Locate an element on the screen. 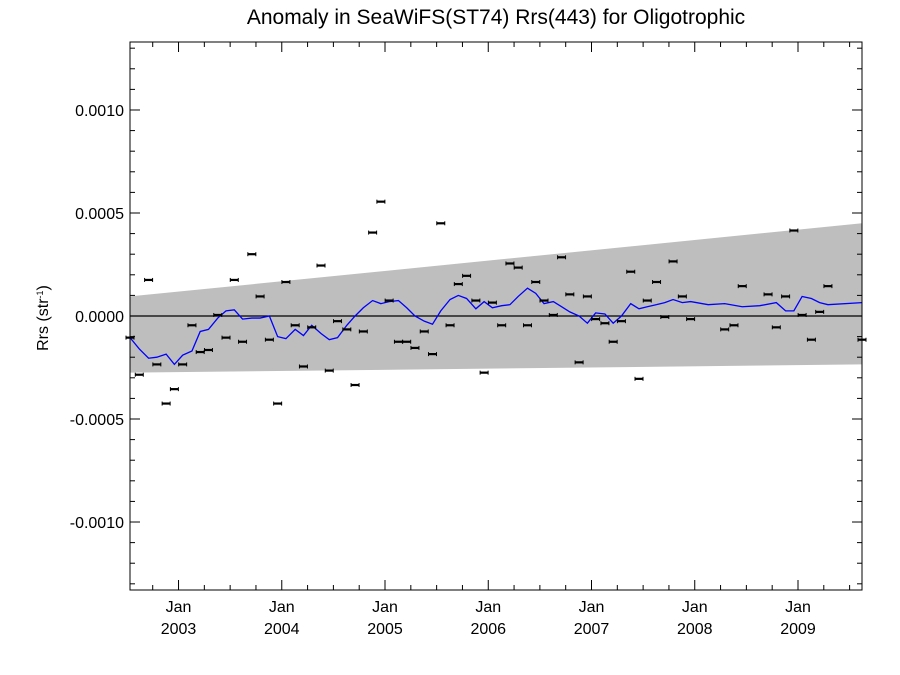 Image resolution: width=900 pixels, height=675 pixels. x-tick-year-label: 2009 is located at coordinates (798, 629).